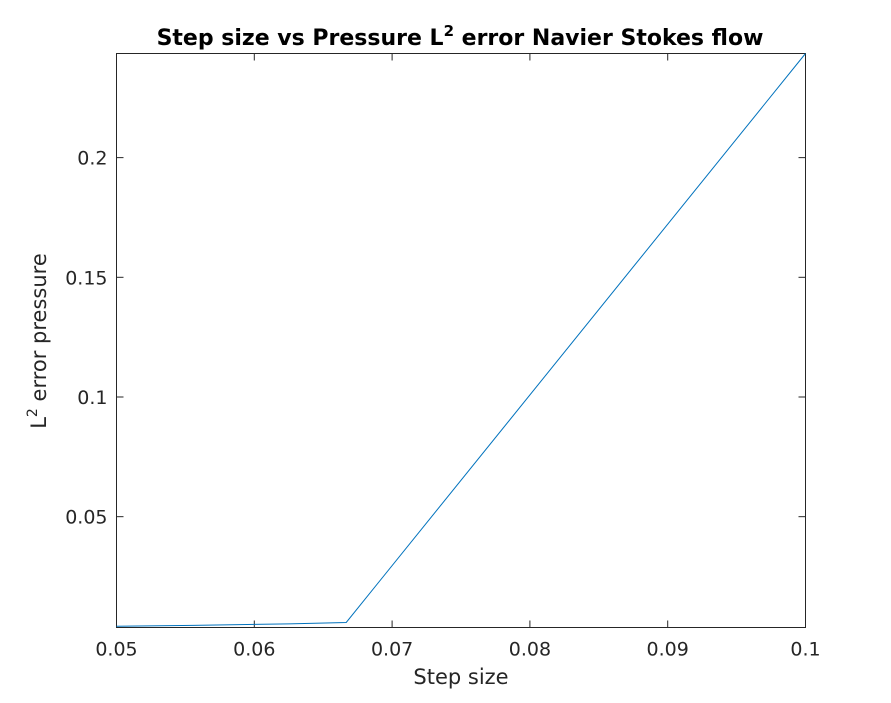 The height and width of the screenshot is (703, 891). What do you see at coordinates (39, 330) in the screenshot?
I see `y-axis-label-rest: error pressure` at bounding box center [39, 330].